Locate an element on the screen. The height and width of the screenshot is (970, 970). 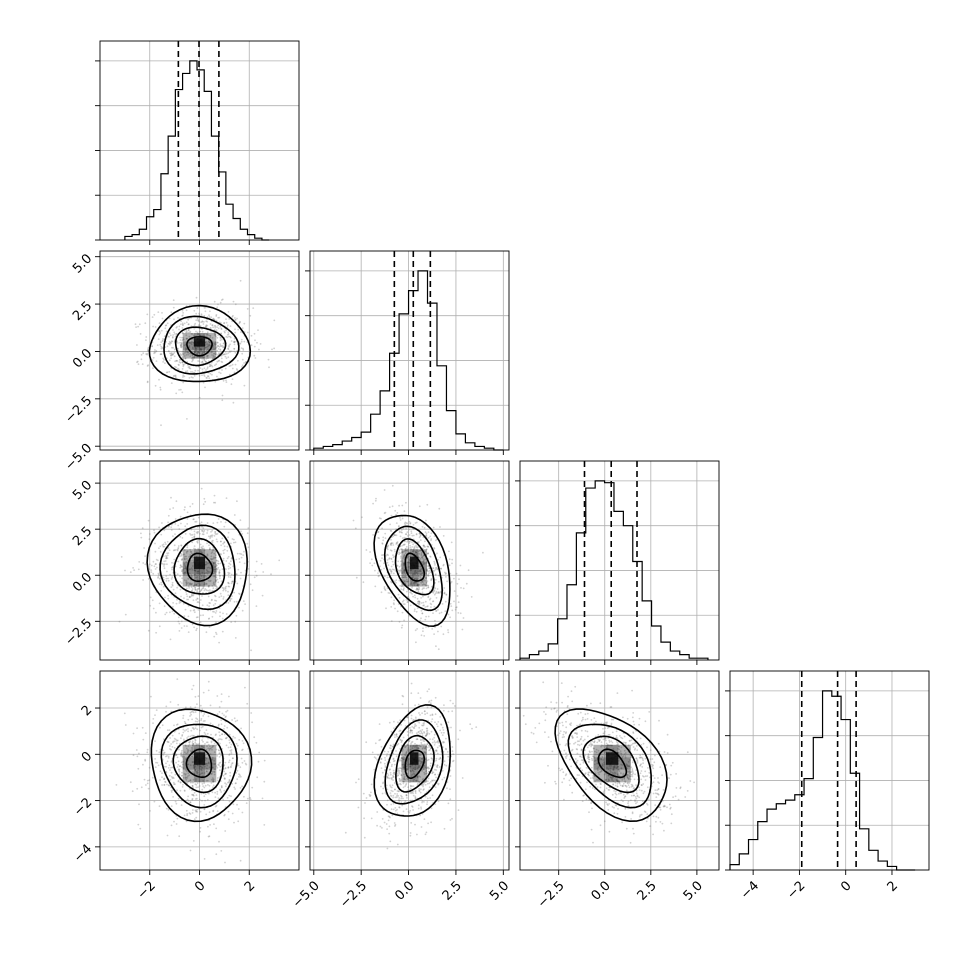
panel-frame is located at coordinates (619, 560).